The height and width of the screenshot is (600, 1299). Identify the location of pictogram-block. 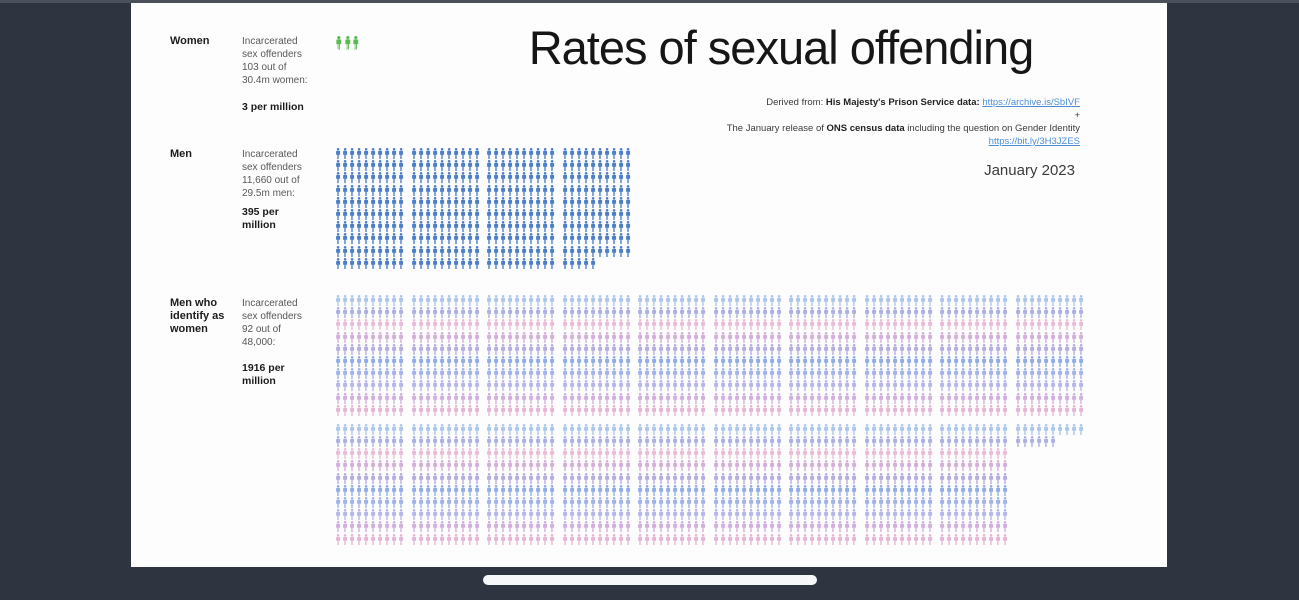
(672, 356).